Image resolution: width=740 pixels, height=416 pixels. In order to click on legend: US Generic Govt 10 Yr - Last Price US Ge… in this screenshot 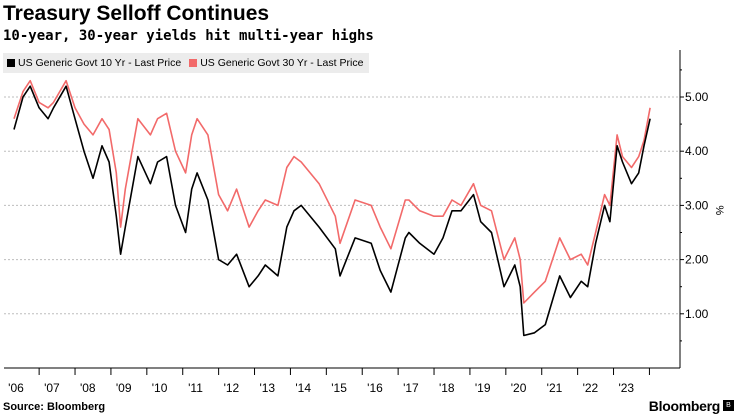, I will do `click(186, 63)`.